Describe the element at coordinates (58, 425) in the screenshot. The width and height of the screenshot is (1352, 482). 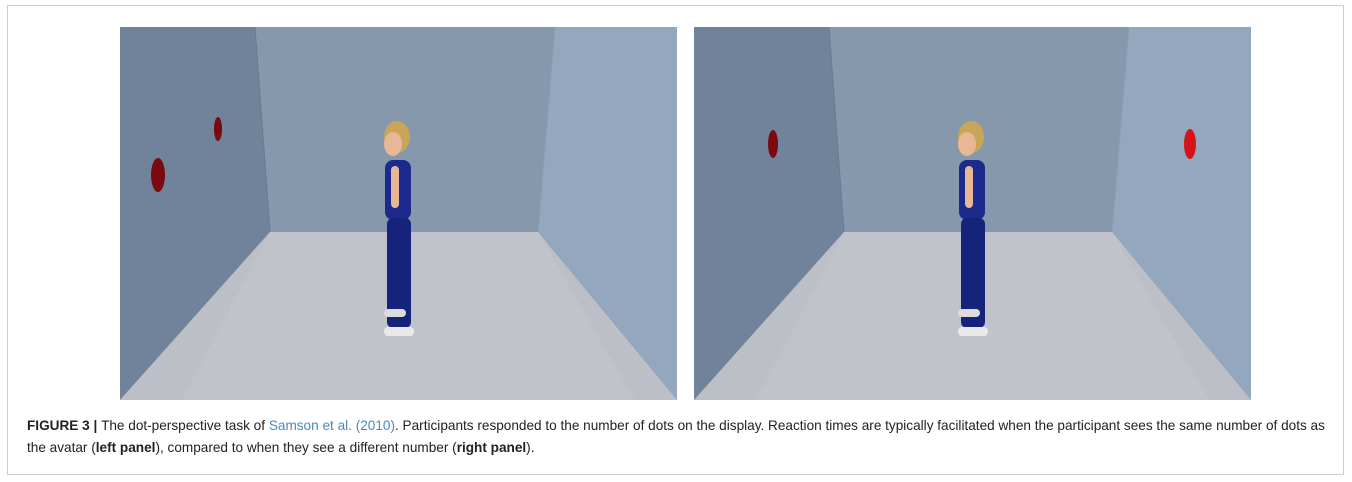
I see `figure-label: FIGURE 3` at that location.